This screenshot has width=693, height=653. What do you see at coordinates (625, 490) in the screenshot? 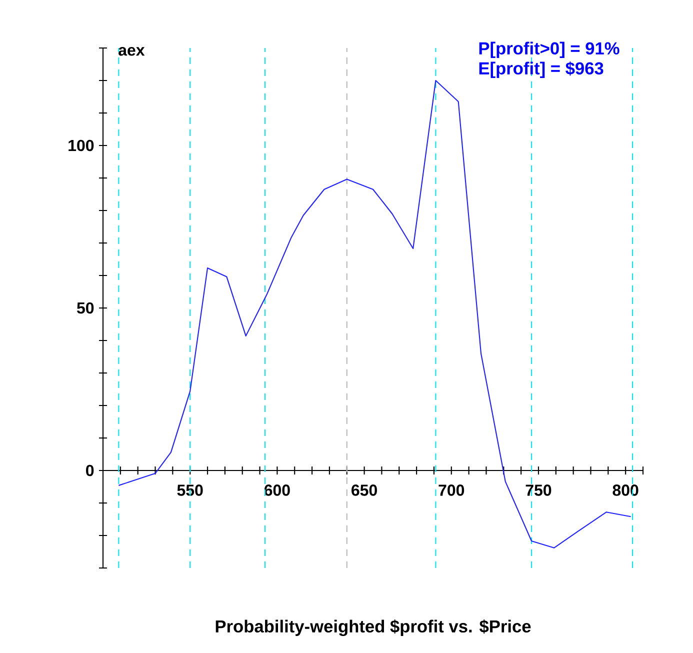
I see `x-tick-label: 800` at bounding box center [625, 490].